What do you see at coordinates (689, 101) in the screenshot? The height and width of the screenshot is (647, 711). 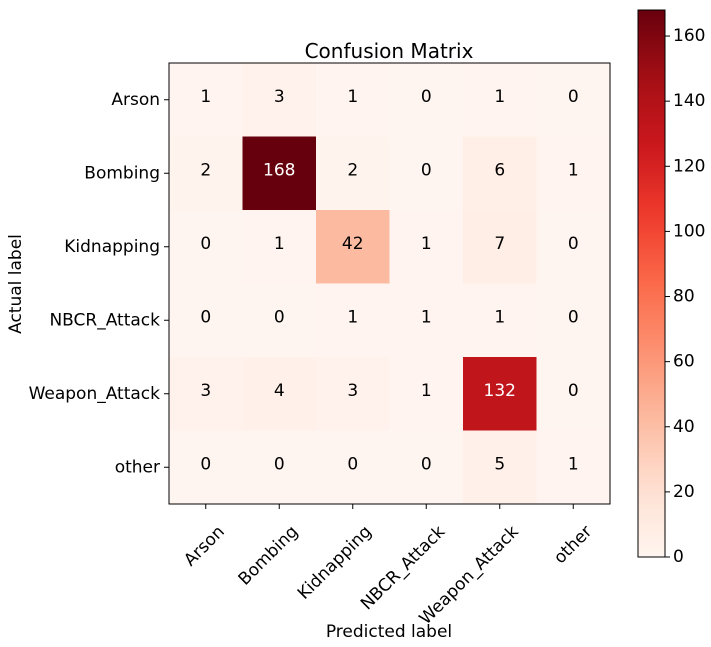 I see `colorbar-tick-label: 140` at bounding box center [689, 101].